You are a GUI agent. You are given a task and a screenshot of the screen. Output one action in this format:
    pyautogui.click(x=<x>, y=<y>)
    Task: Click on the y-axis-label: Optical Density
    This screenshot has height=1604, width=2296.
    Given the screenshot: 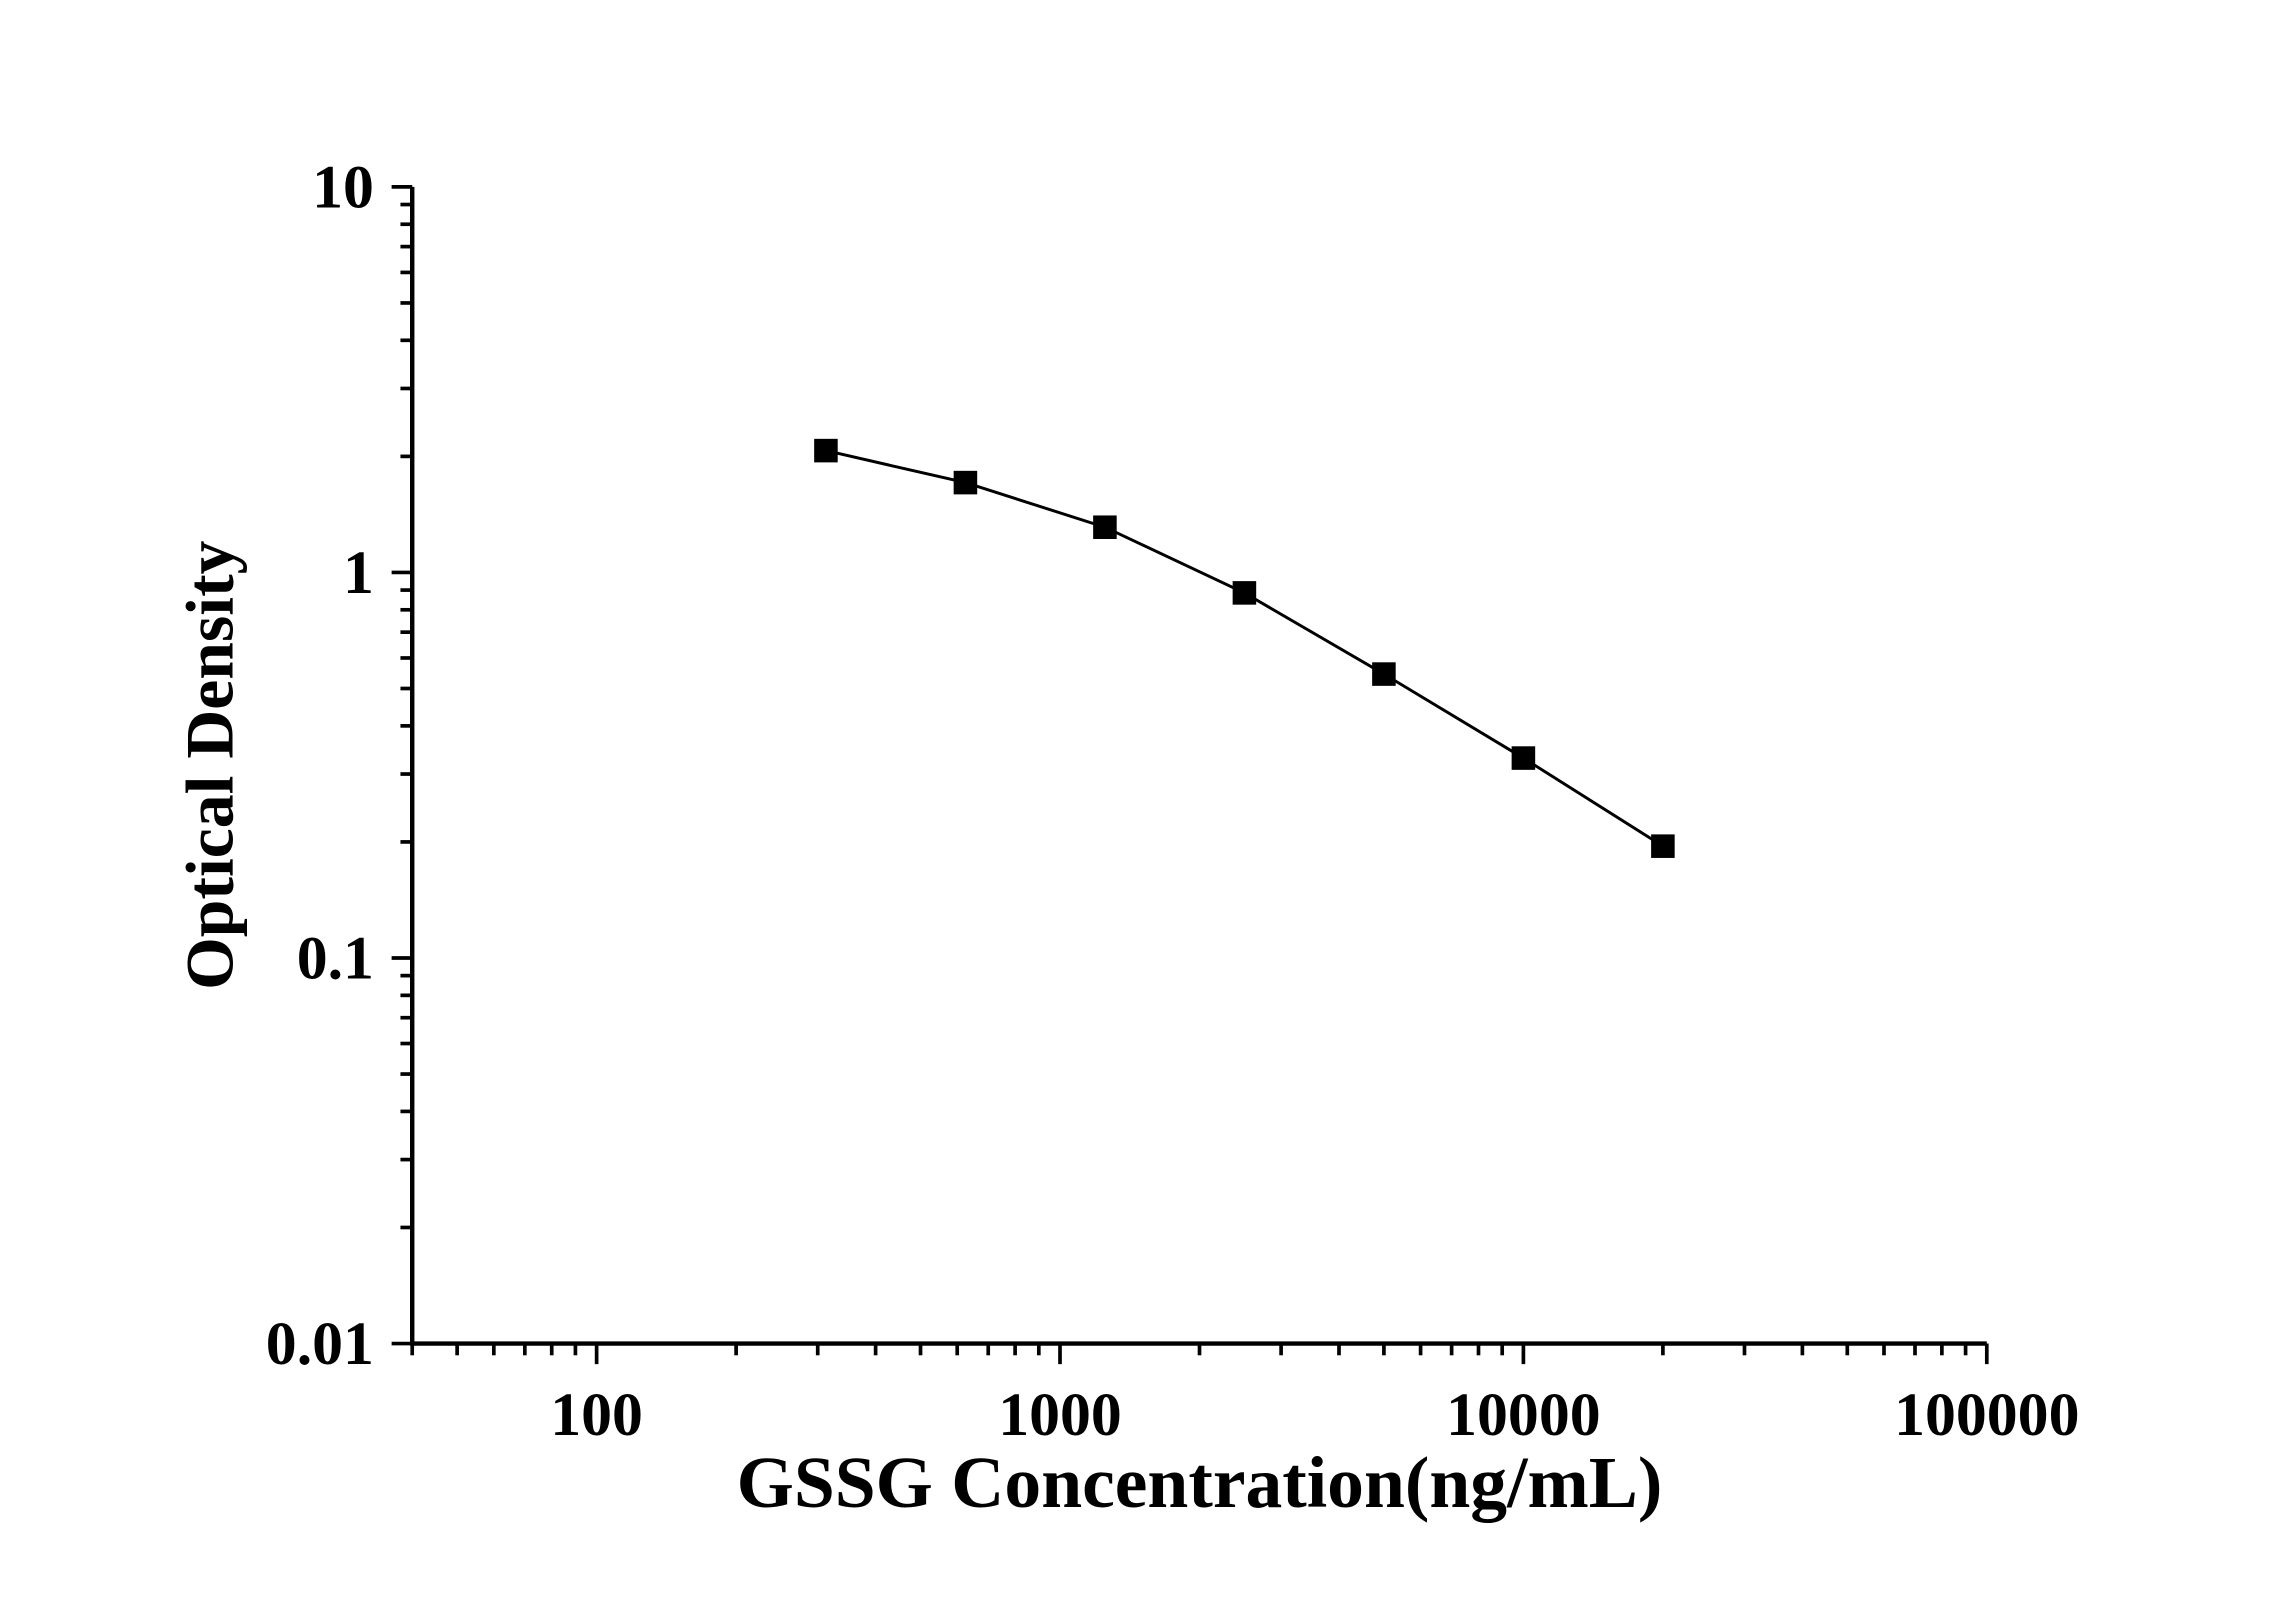 What is the action you would take?
    pyautogui.click(x=210, y=765)
    